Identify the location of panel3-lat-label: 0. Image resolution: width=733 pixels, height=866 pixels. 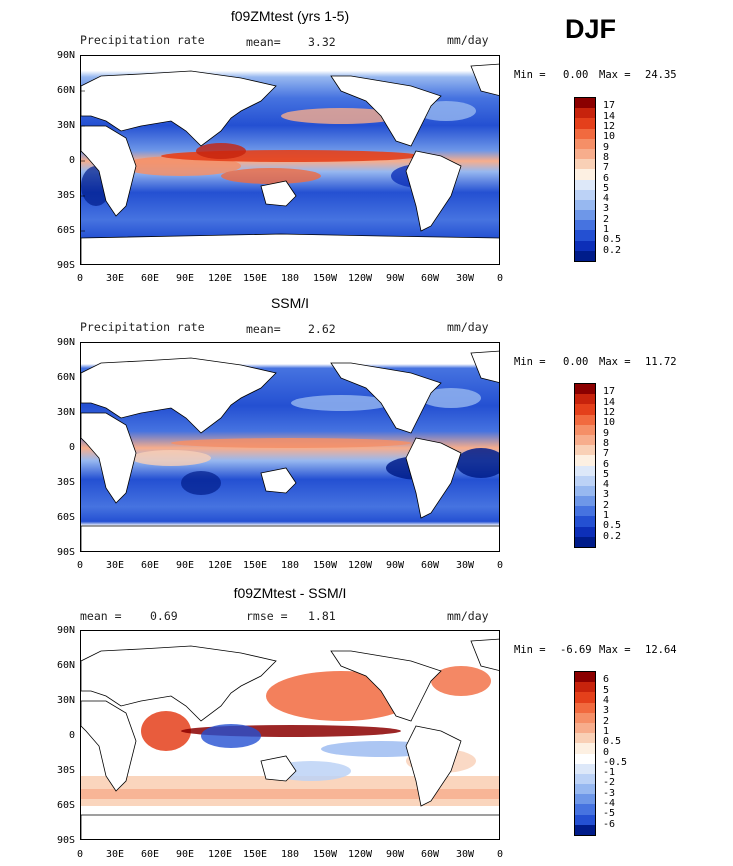
(71, 735).